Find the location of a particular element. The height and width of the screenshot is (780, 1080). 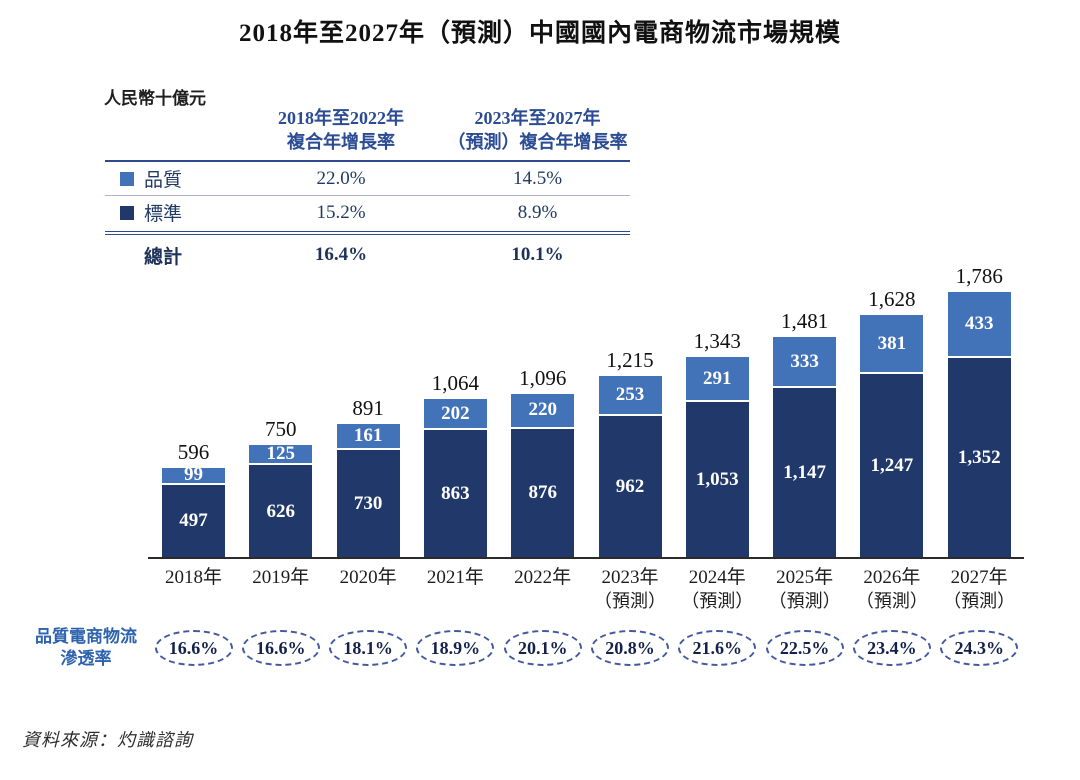

x-axis-label: 2027年 （預測） is located at coordinates (979, 589).